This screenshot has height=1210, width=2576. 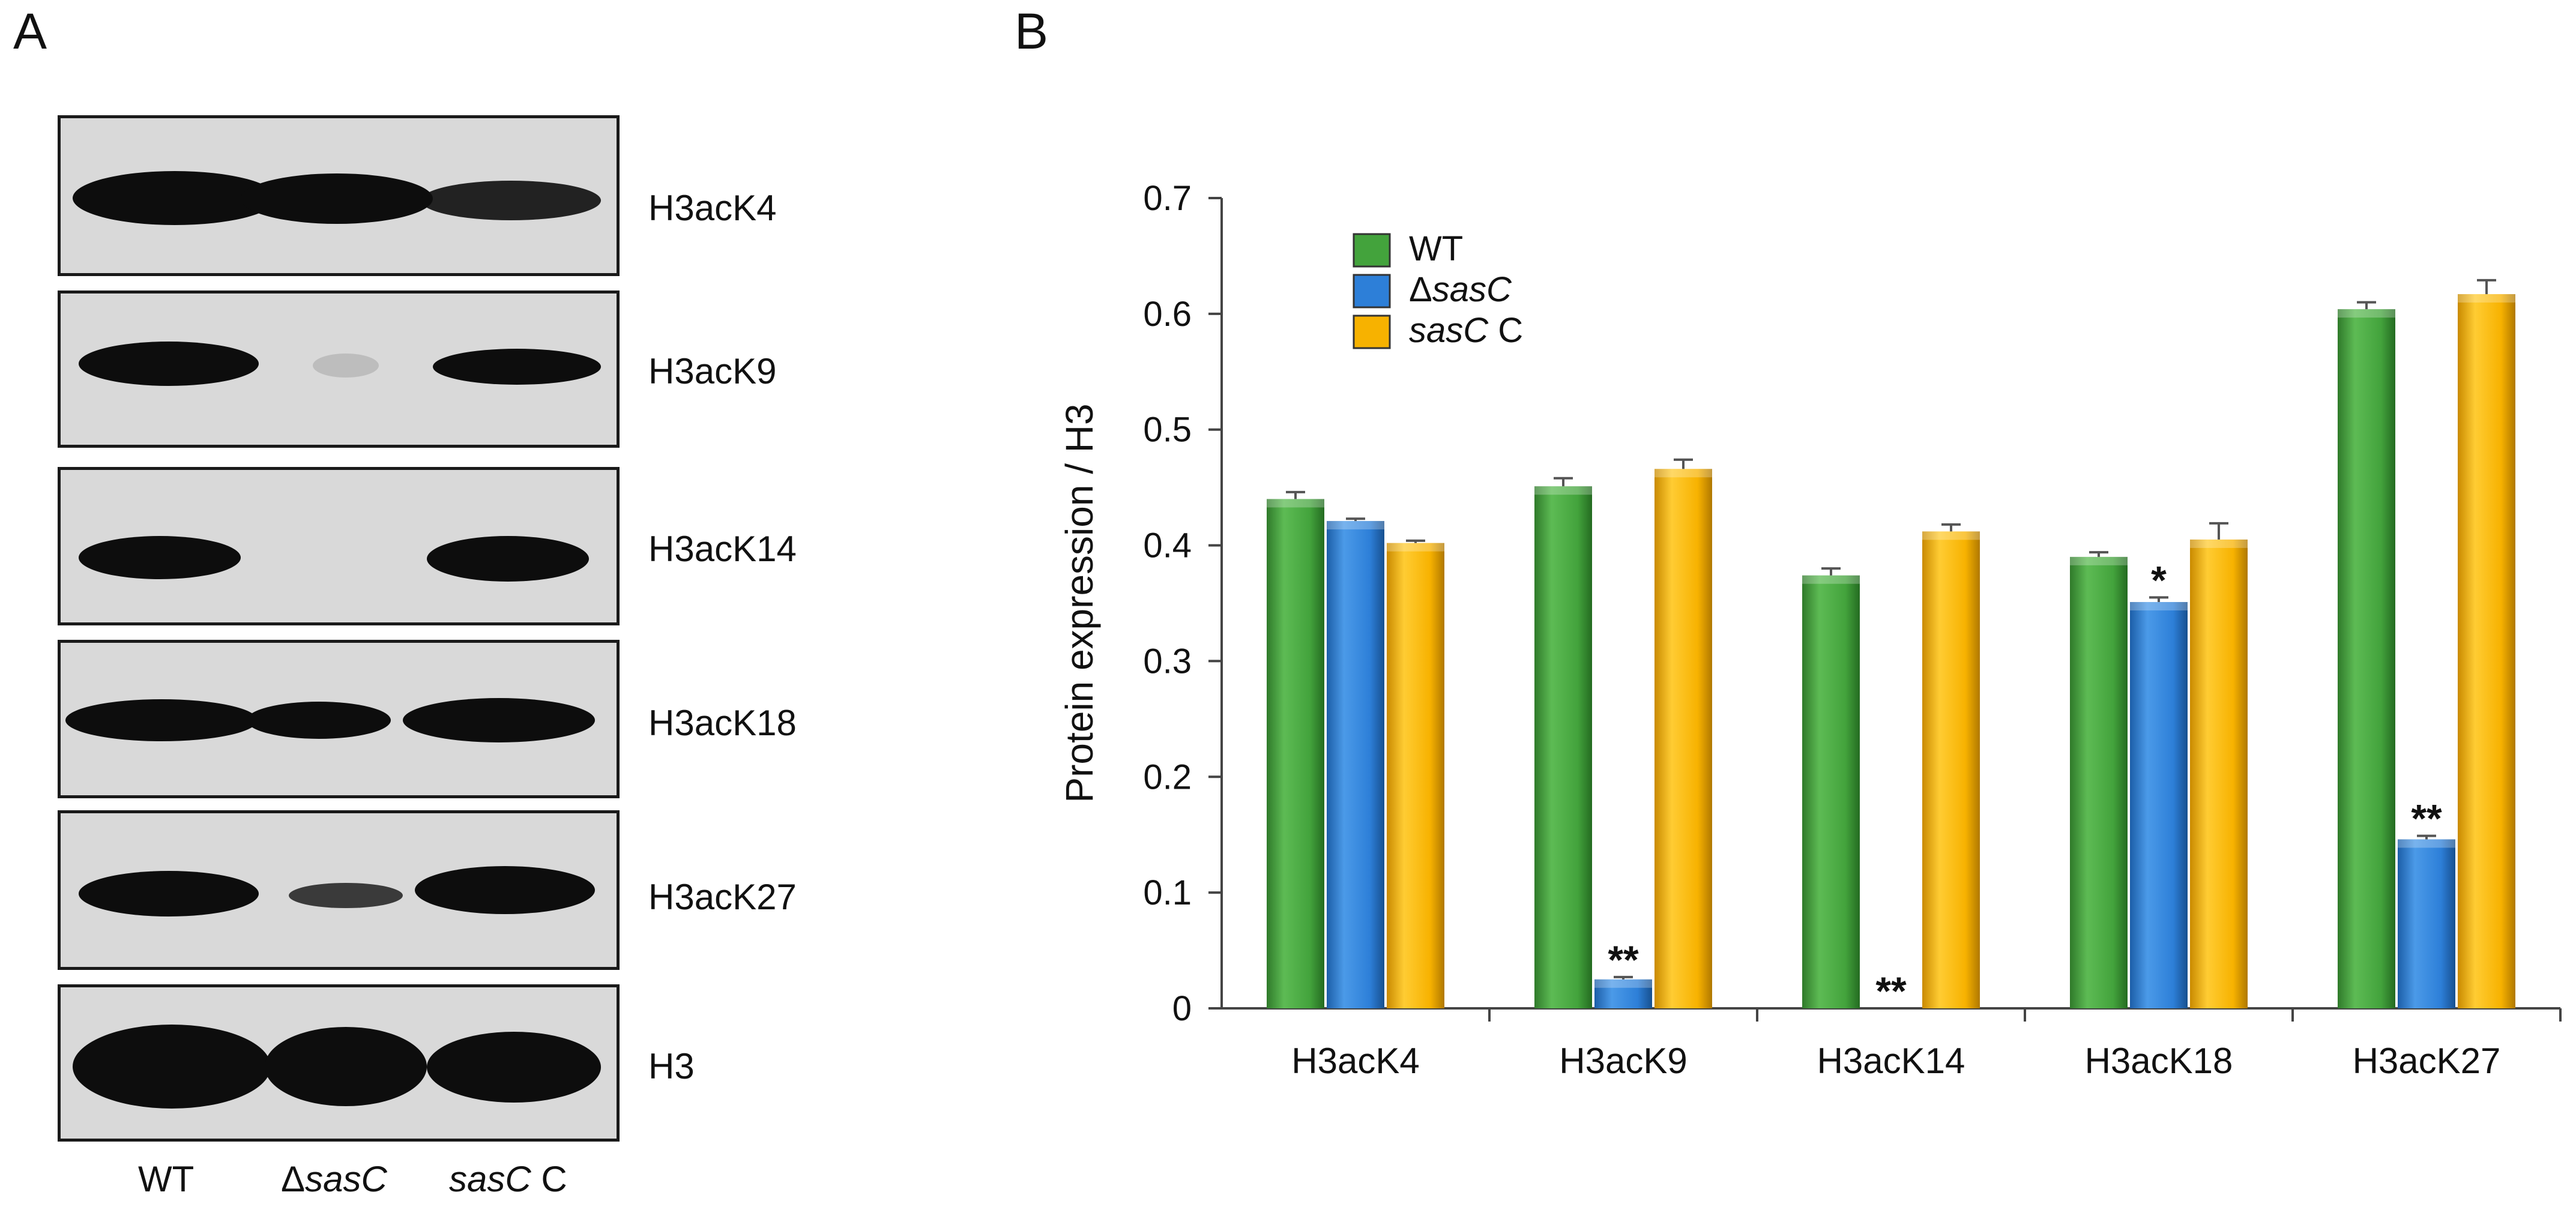 What do you see at coordinates (722, 549) in the screenshot?
I see `blot-label-h3ack14: H3acK14` at bounding box center [722, 549].